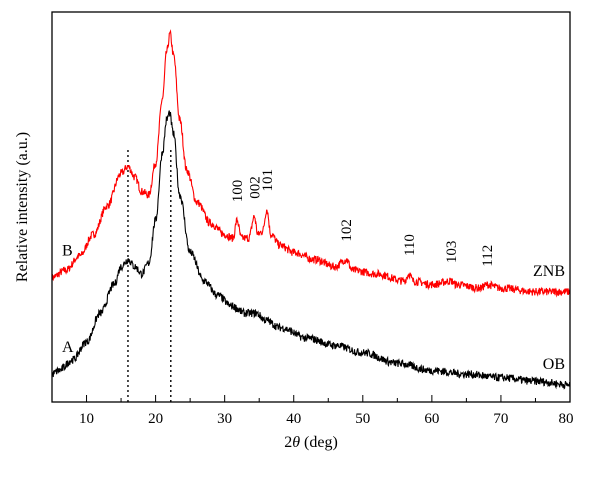  What do you see at coordinates (86, 419) in the screenshot?
I see `x-tick-label: 10` at bounding box center [86, 419].